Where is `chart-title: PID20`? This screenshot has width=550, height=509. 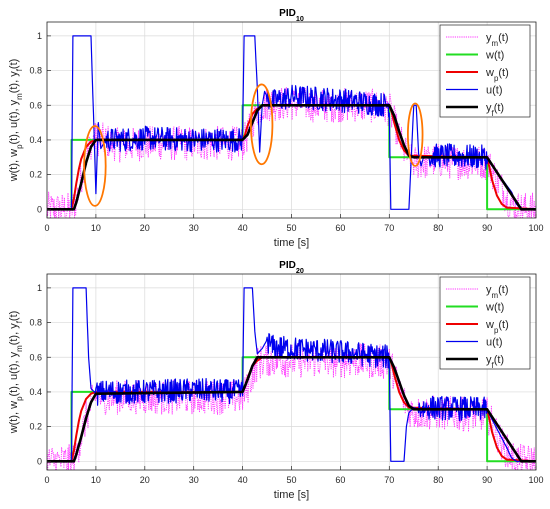
chart-title: PID20 is located at coordinates (291, 267).